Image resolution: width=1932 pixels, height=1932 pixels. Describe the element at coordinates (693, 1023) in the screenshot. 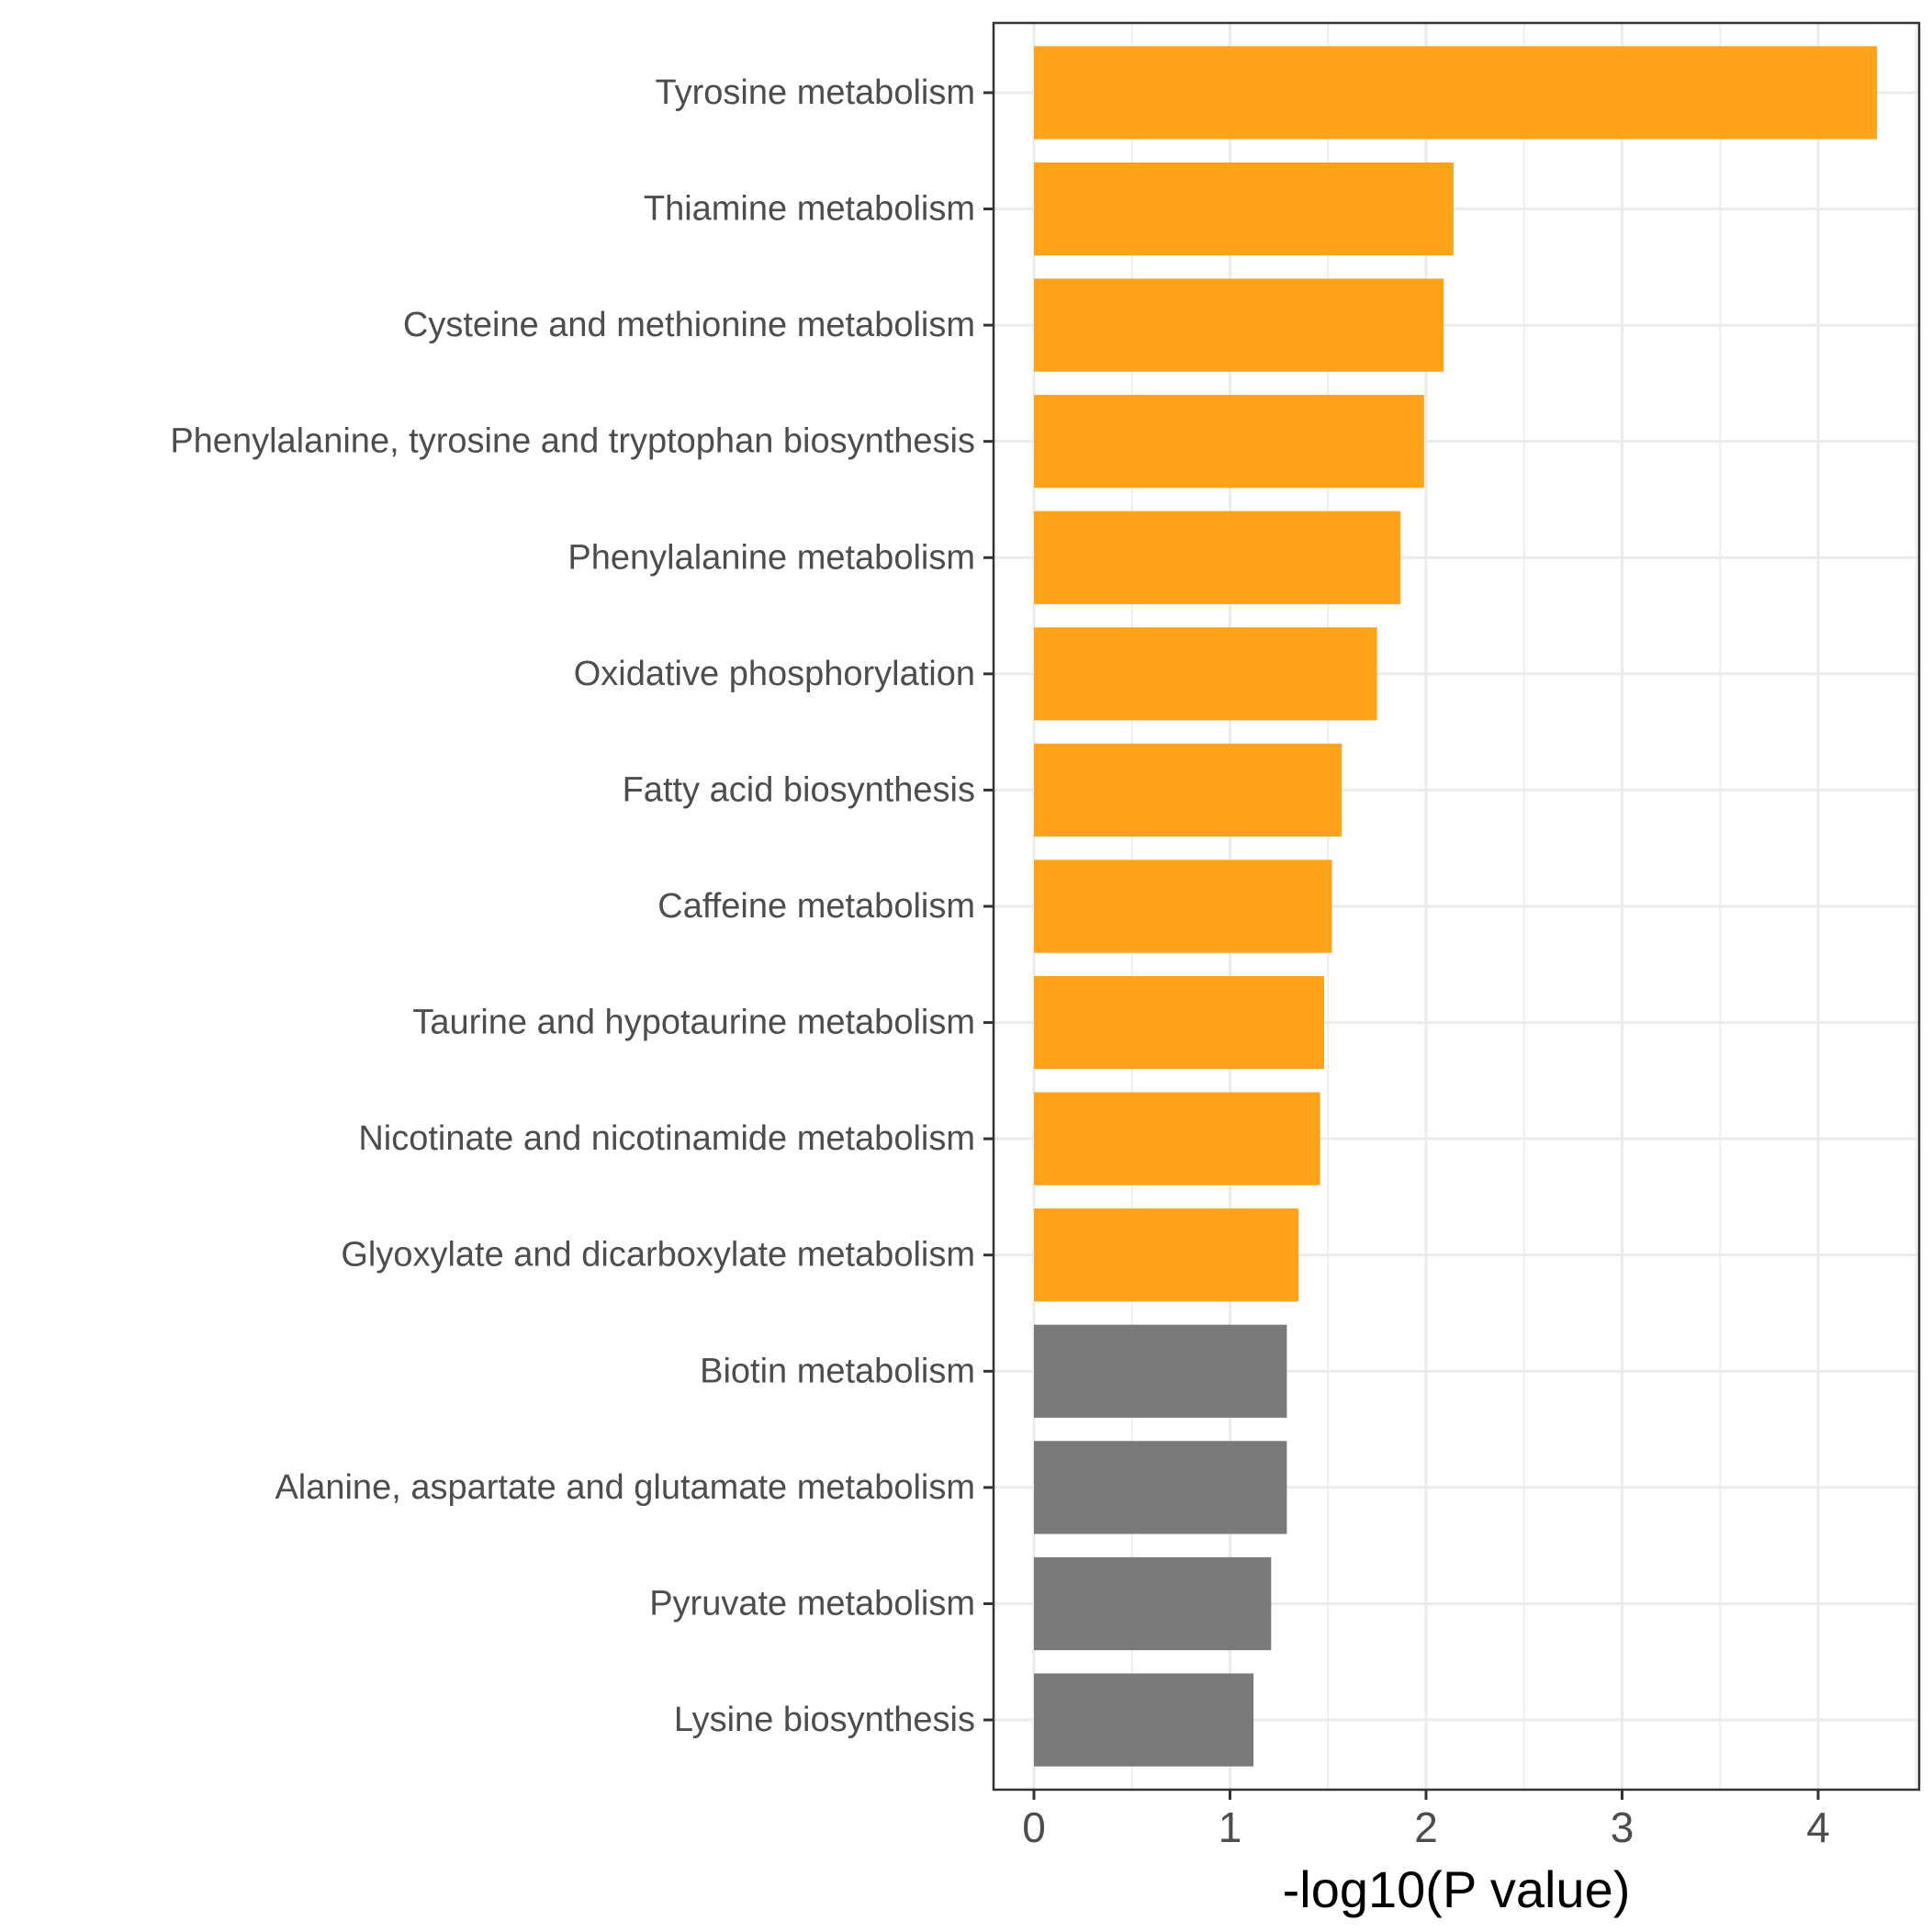

I see `category-label: Taurine and hypotaurine metabolism` at that location.